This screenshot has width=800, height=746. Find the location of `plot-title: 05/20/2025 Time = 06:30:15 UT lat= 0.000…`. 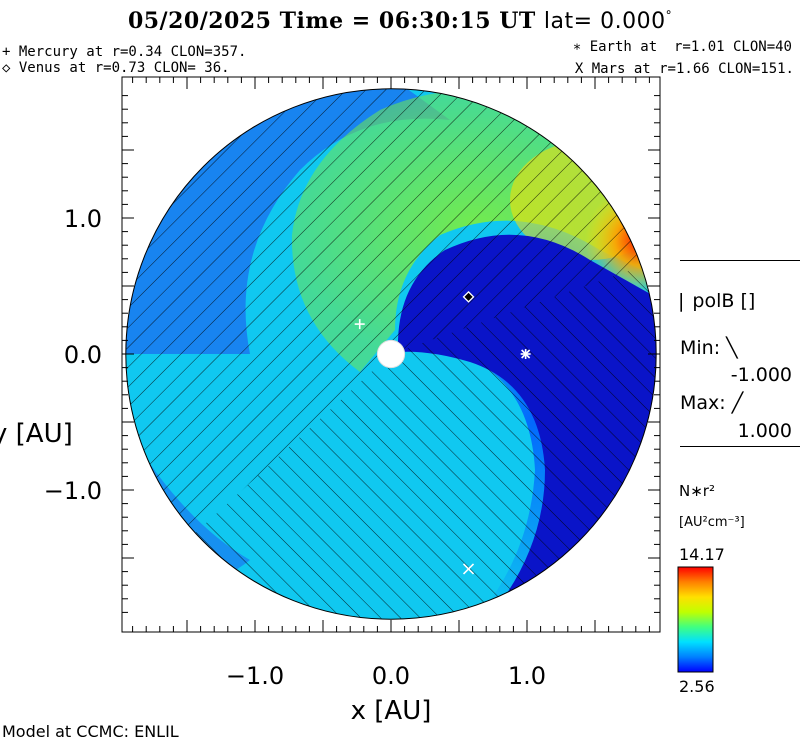

plot-title: 05/20/2025 Time = 06:30:15 UT lat= 0.000… is located at coordinates (400, 21).